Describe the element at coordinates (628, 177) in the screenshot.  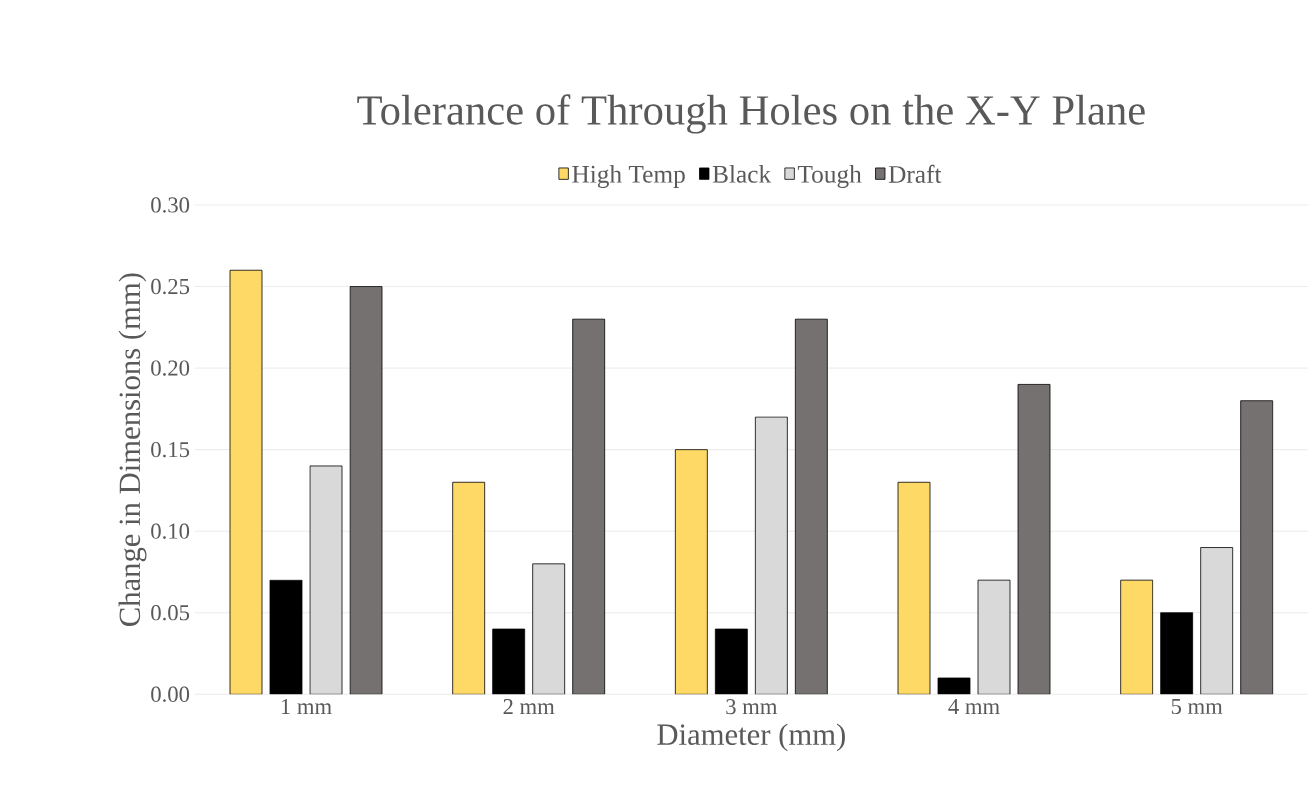
I see `legend-label: High Temp` at that location.